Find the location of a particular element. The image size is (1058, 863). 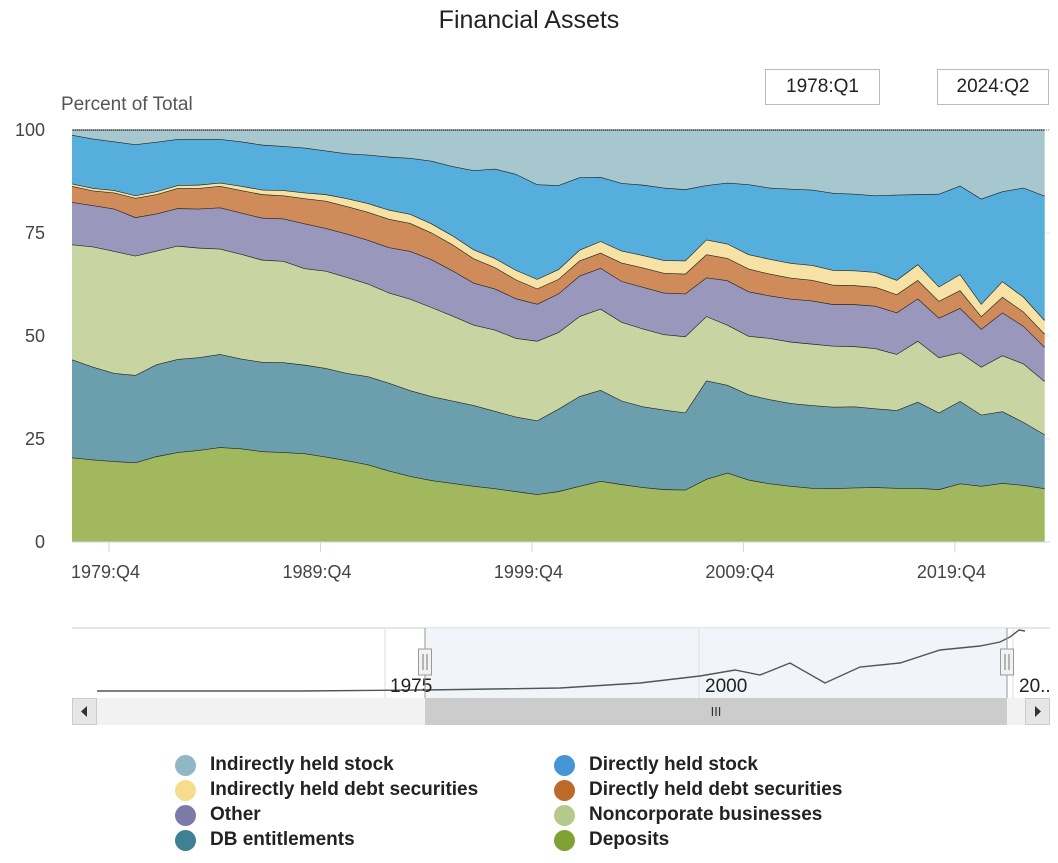

navigator-right-handle is located at coordinates (1007, 663).